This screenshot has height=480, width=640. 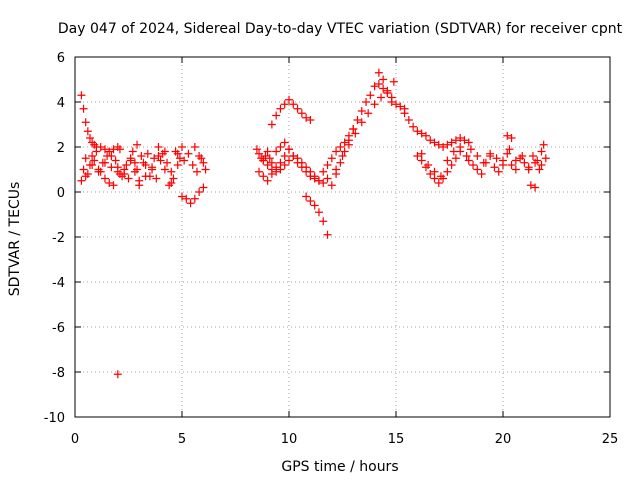 What do you see at coordinates (61, 103) in the screenshot?
I see `y-tick-label: 4` at bounding box center [61, 103].